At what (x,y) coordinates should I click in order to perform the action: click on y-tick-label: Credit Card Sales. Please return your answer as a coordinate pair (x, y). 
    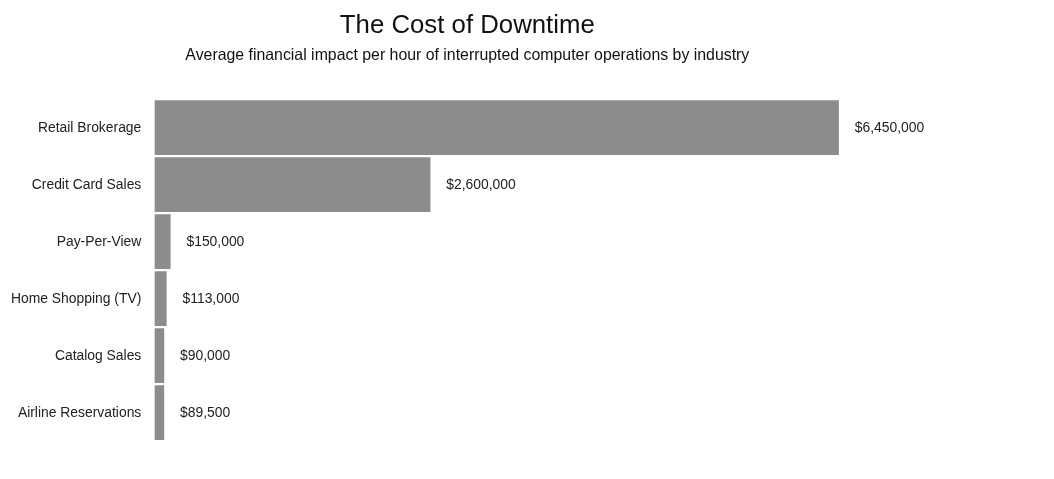
    Looking at the image, I should click on (86, 183).